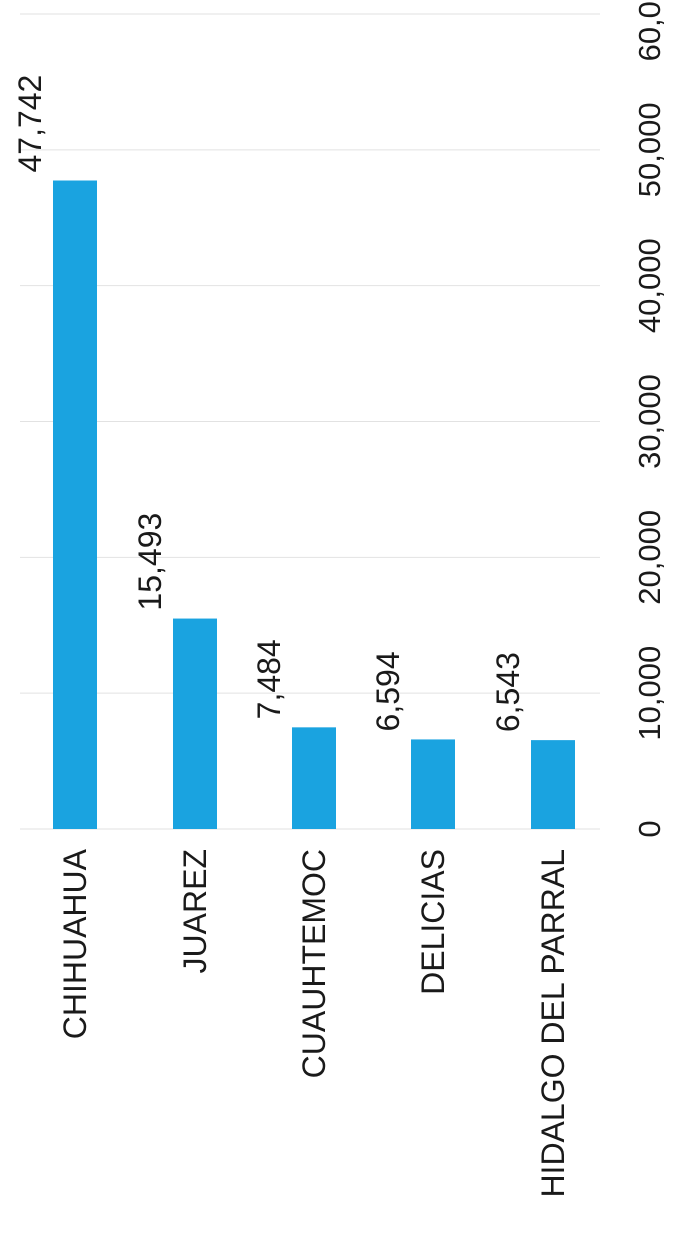  What do you see at coordinates (508, 692) in the screenshot?
I see `data-label: 6,543` at bounding box center [508, 692].